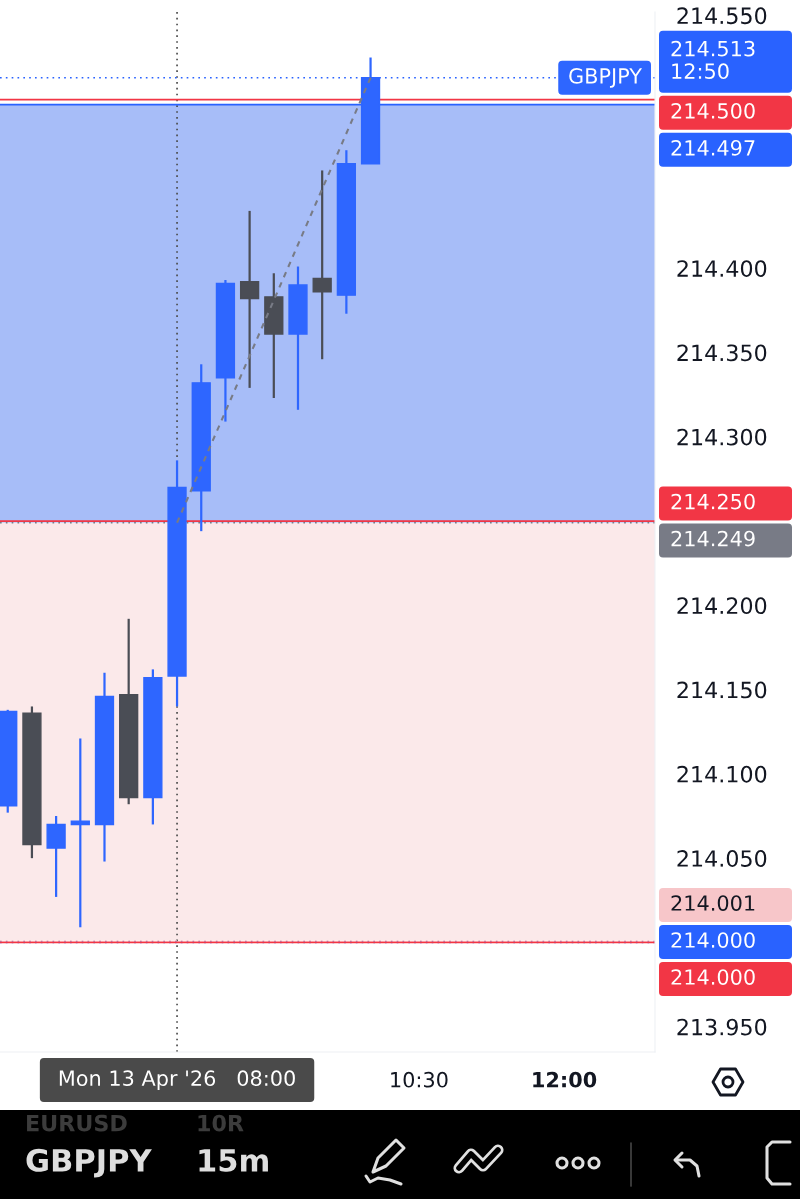  Describe the element at coordinates (722, 606) in the screenshot. I see `y-tick-label: 214.200` at that location.